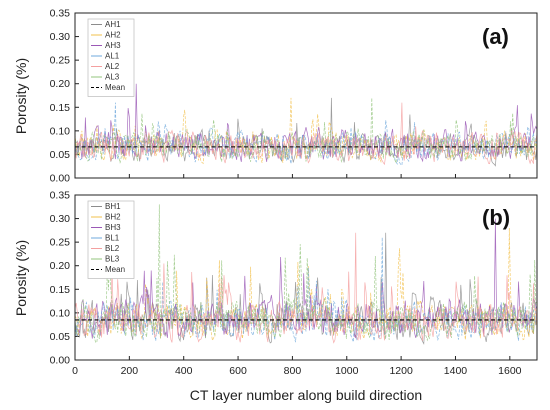 This screenshot has width=550, height=410. What do you see at coordinates (510, 371) in the screenshot?
I see `x-tick-label: 1600` at bounding box center [510, 371].